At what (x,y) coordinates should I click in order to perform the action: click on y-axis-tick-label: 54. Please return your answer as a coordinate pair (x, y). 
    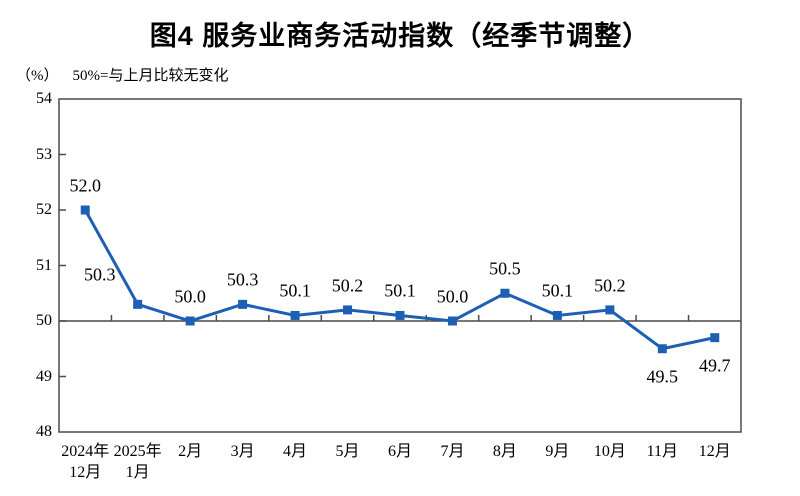
    Looking at the image, I should click on (44, 98).